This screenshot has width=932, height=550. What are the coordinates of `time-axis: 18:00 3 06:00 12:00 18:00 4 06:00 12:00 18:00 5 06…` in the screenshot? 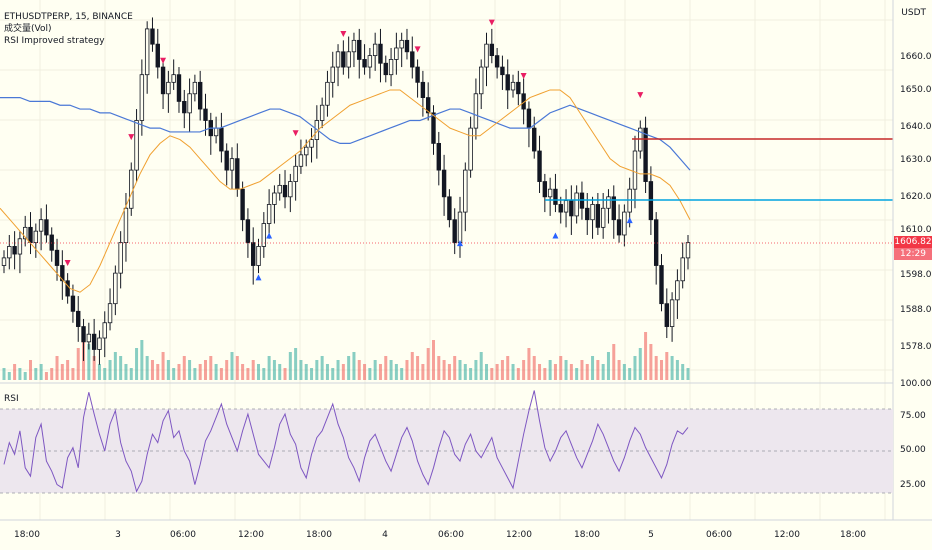 It's located at (440, 535).